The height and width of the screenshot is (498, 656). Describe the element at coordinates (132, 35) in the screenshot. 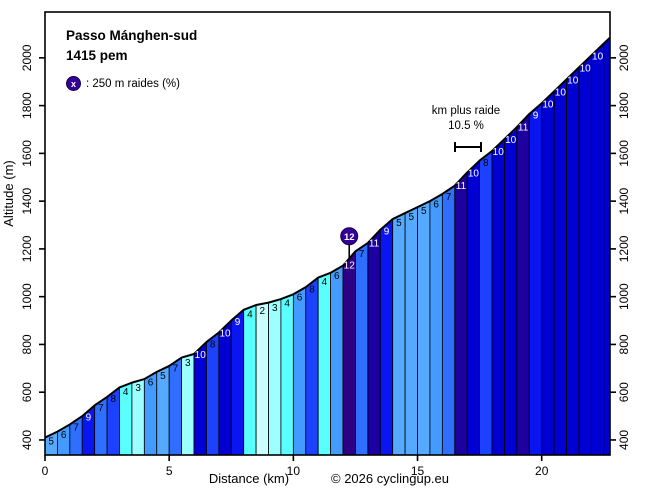

I see `chart-title: Passo Mánghen-sud` at that location.